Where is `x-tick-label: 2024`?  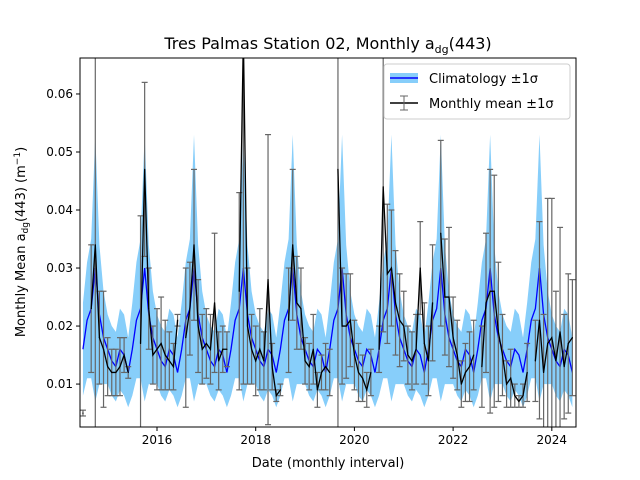 x-tick-label: 2024 is located at coordinates (552, 440).